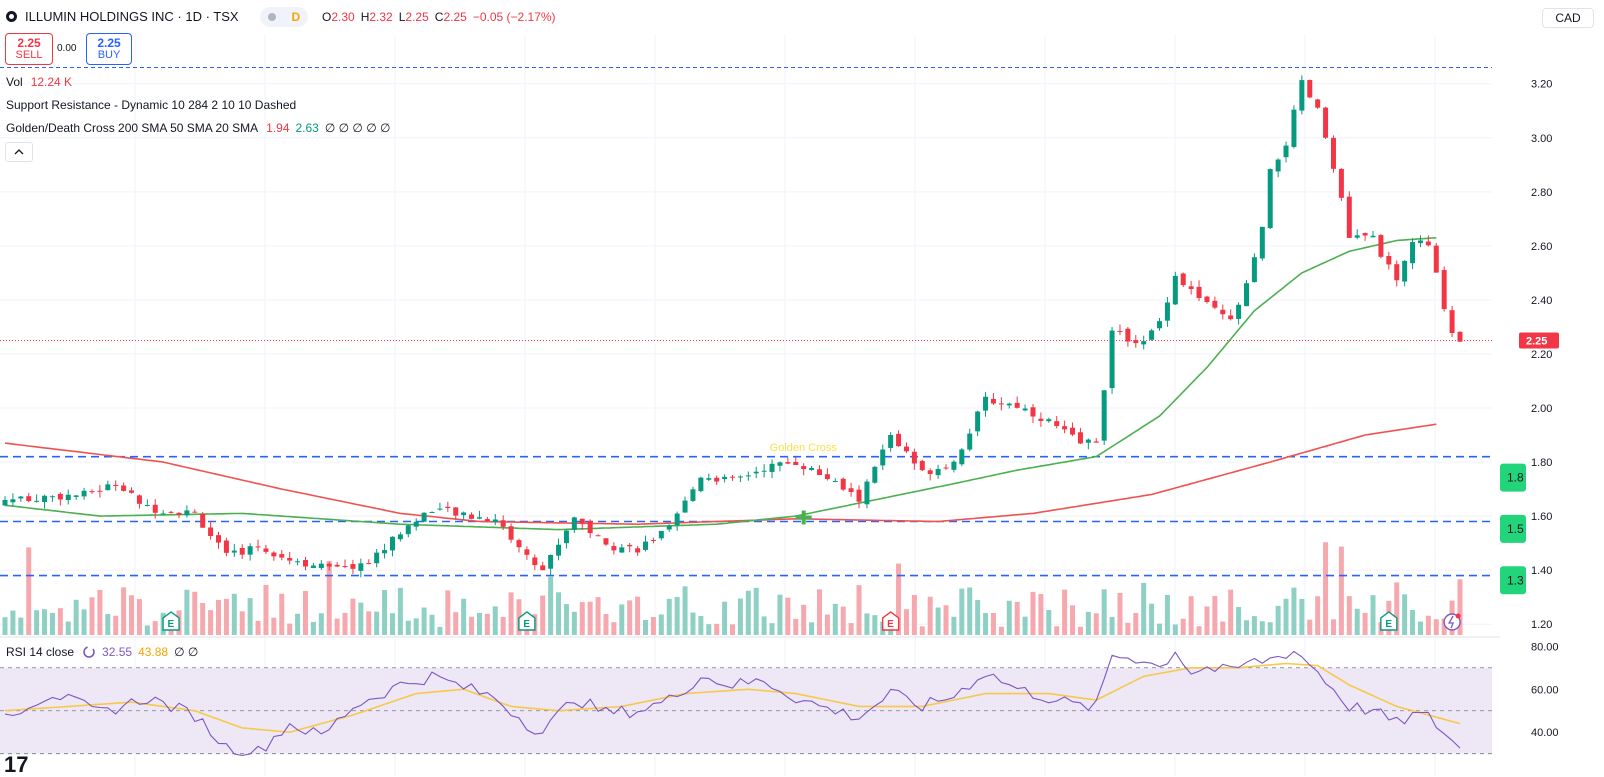 Image resolution: width=1604 pixels, height=777 pixels. What do you see at coordinates (132, 128) in the screenshot?
I see `gdc-legend-label: Golden/Death Cross 200 SMA 50 SMA 20 SMA` at bounding box center [132, 128].